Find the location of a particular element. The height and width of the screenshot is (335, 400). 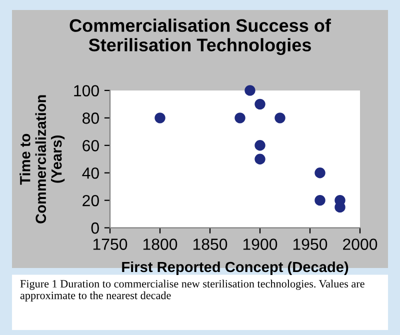

x-tick-label: 1850 is located at coordinates (210, 244).